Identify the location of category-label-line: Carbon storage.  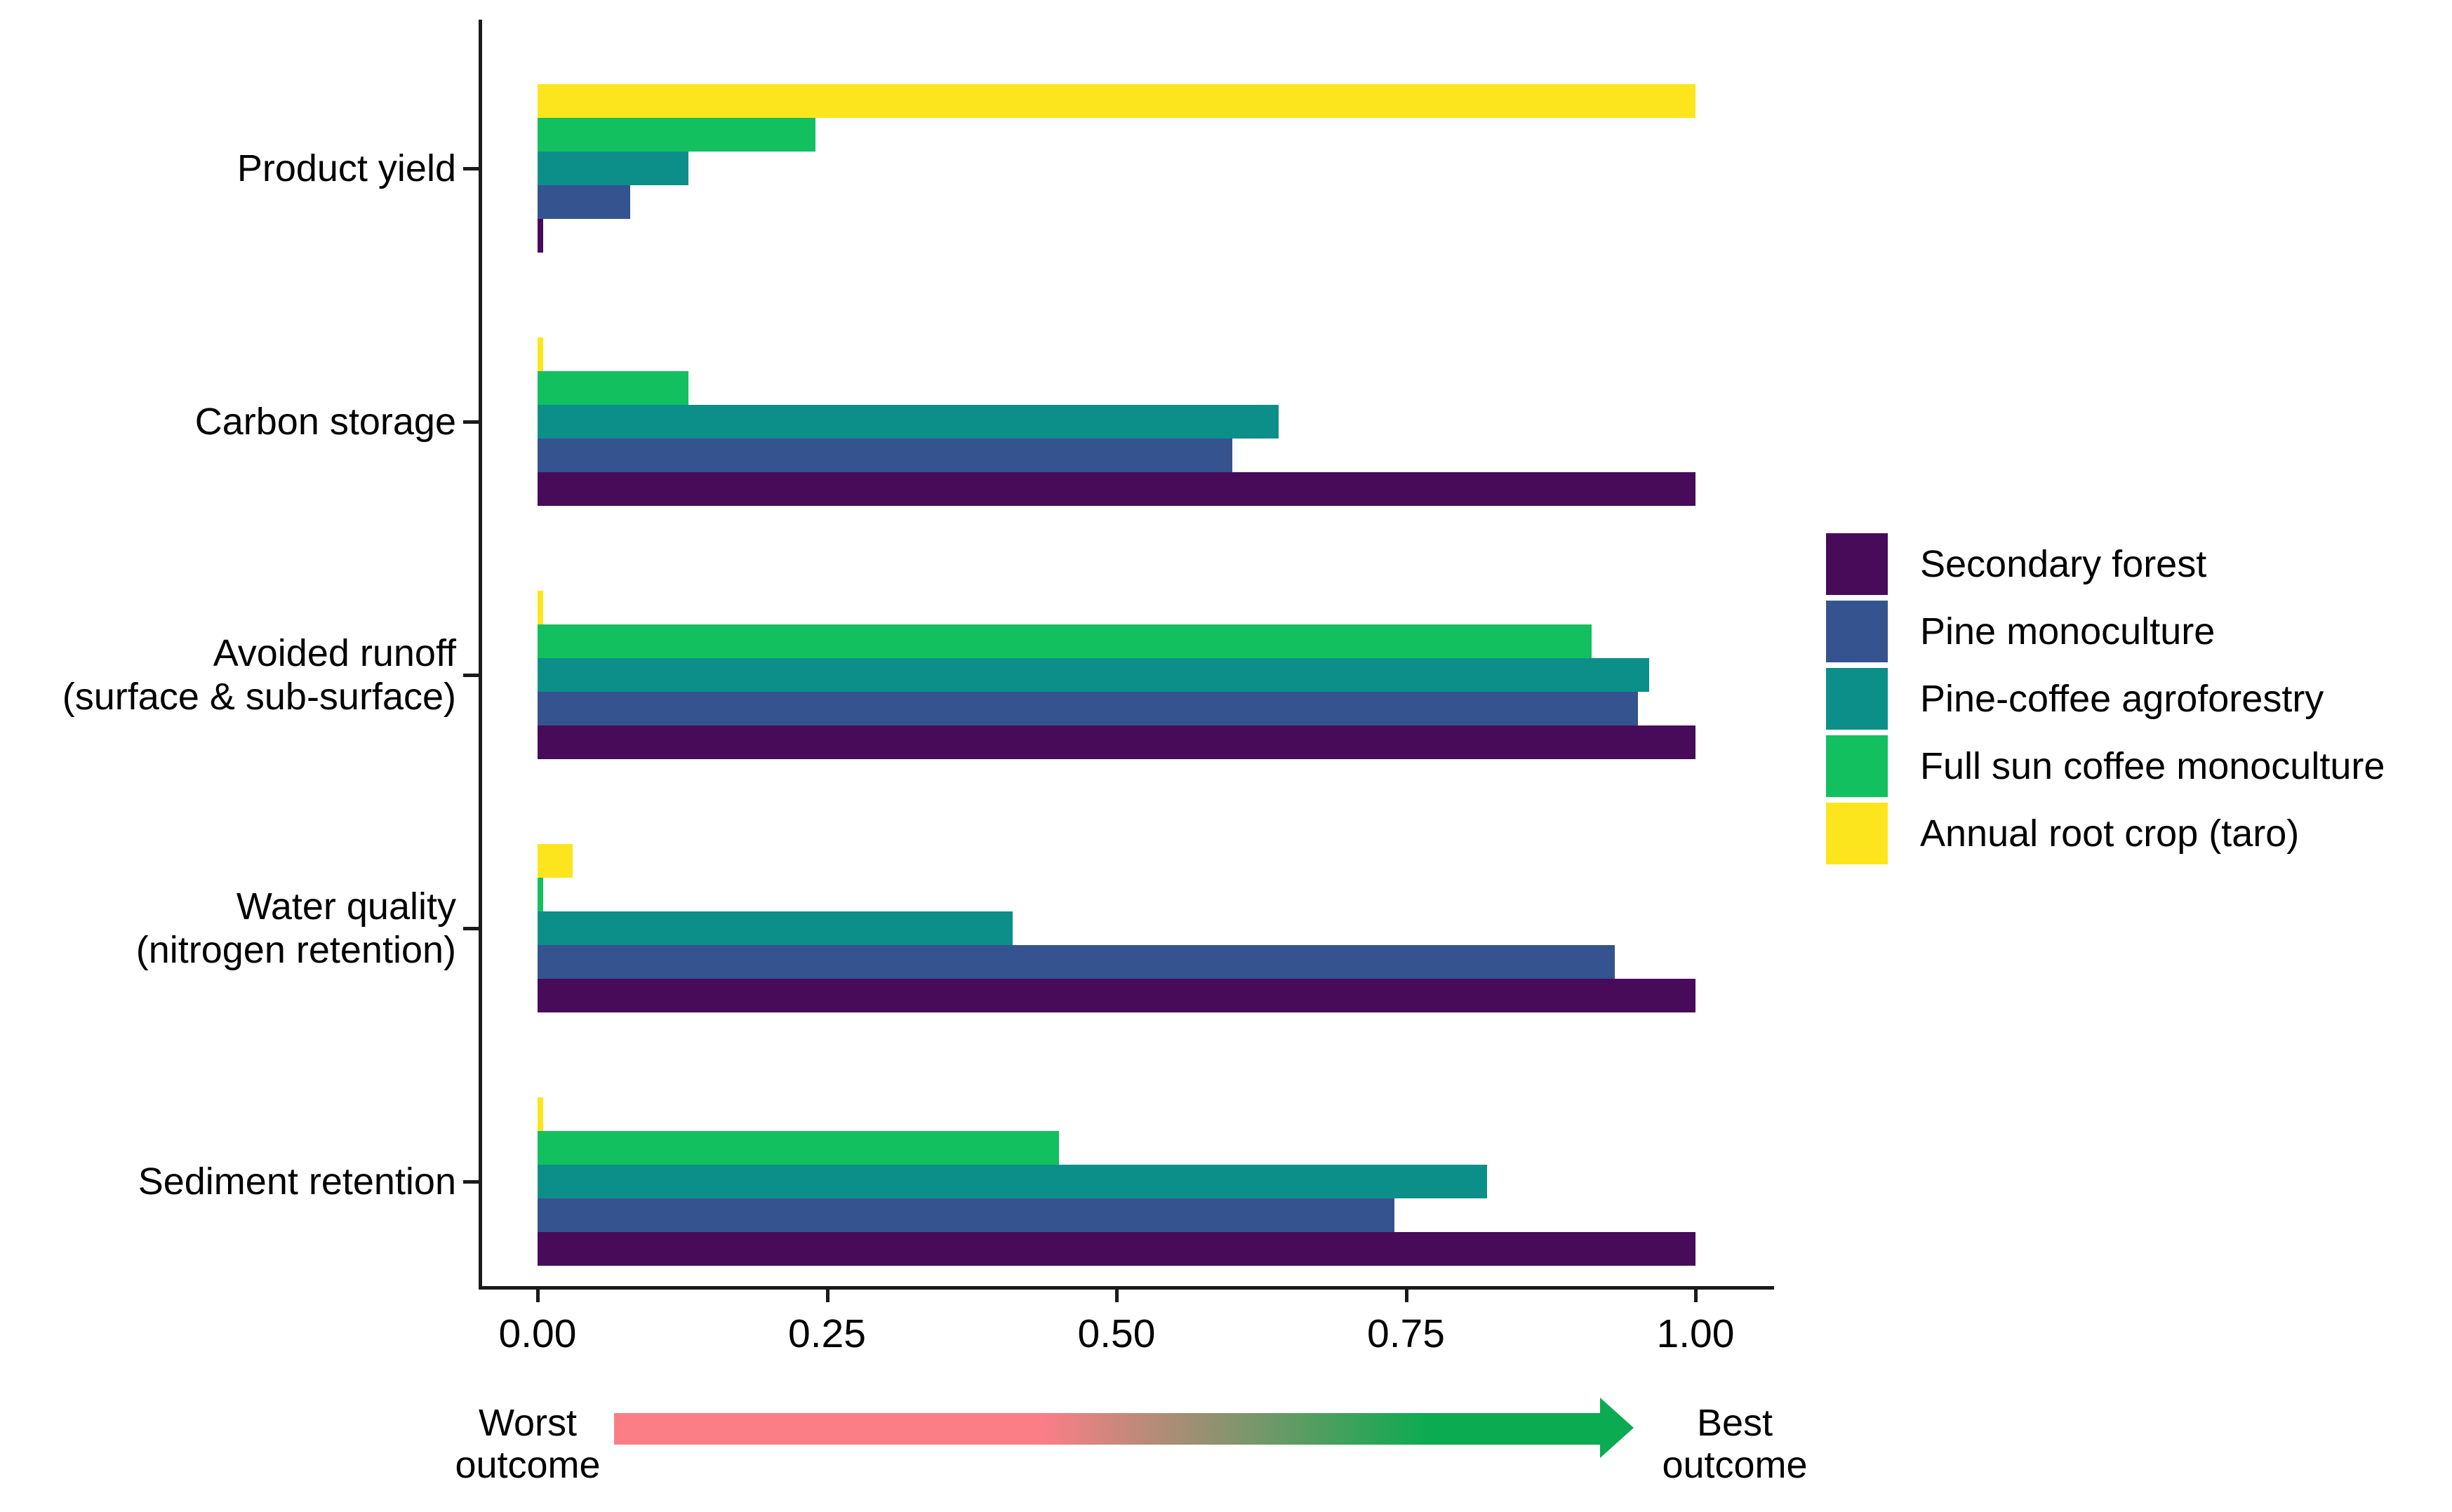
(325, 422).